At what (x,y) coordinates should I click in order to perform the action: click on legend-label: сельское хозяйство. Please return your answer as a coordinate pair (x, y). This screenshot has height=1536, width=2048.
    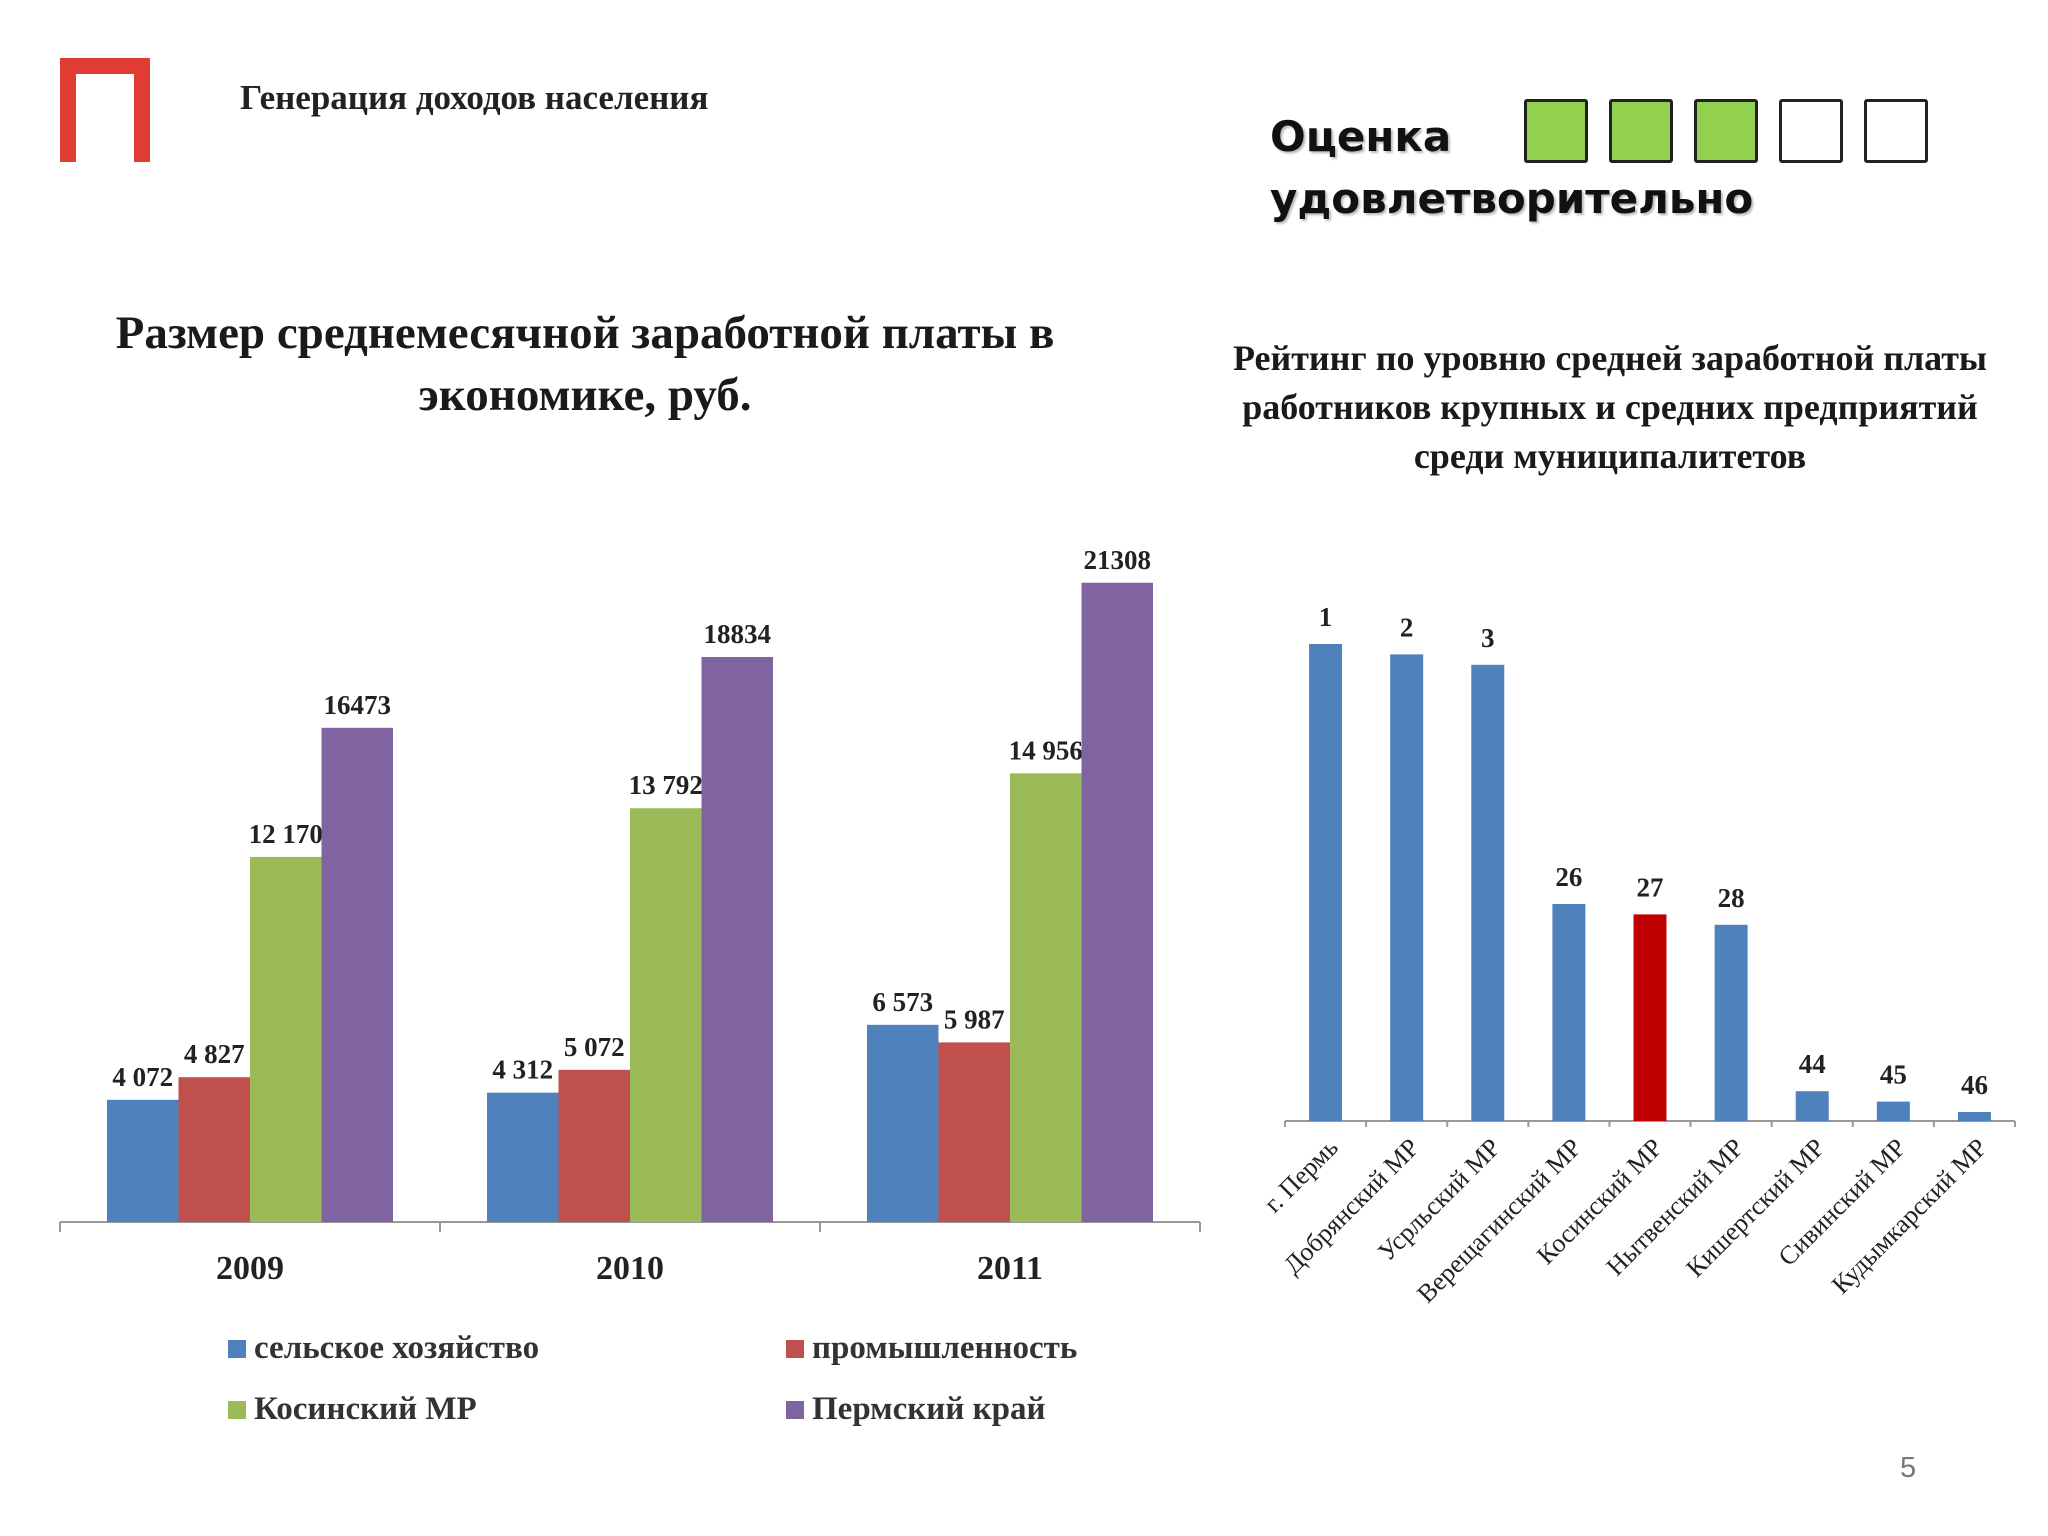
    Looking at the image, I should click on (397, 1348).